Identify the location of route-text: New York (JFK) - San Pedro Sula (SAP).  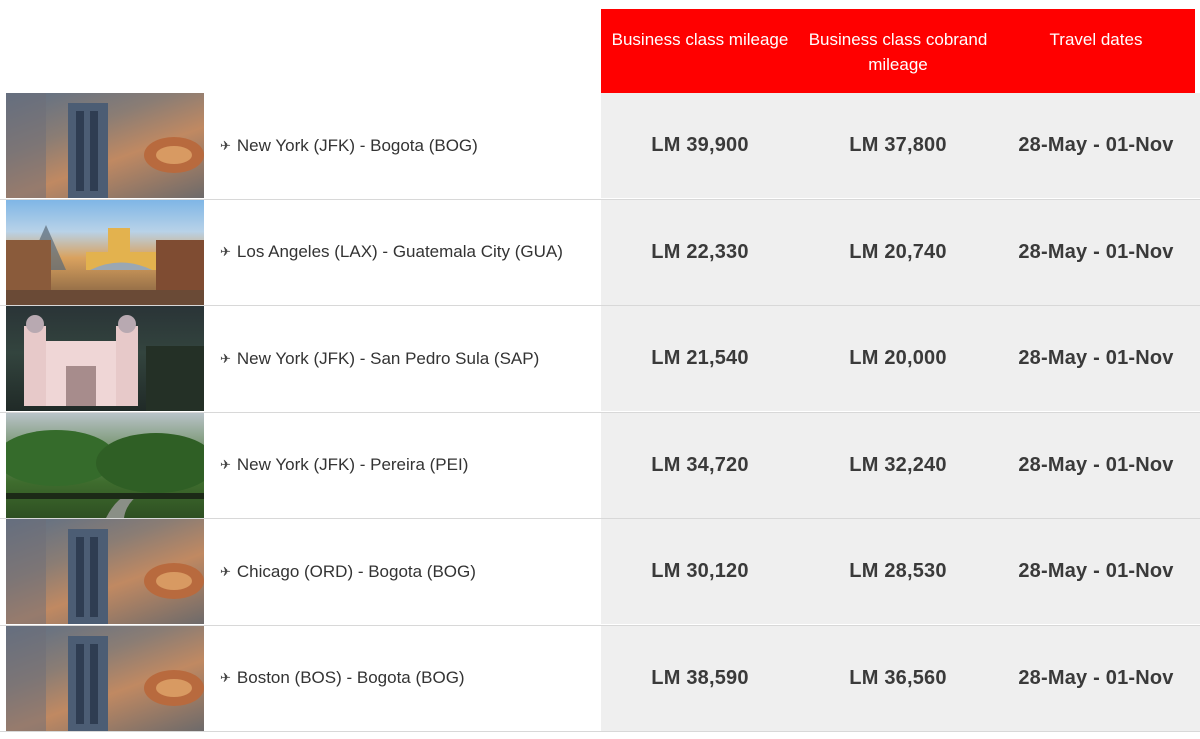
(388, 358).